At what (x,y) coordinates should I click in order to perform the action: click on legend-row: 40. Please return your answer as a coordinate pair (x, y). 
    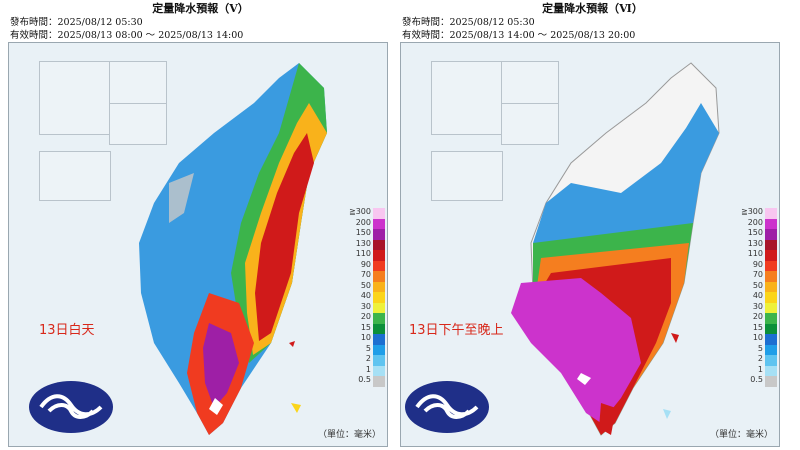
    Looking at the image, I should click on (749, 297).